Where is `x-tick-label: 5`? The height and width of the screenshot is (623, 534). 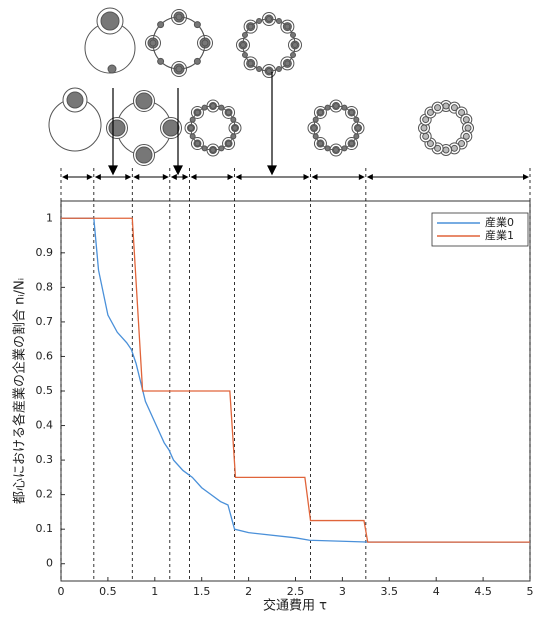
x-tick-label: 5 is located at coordinates (530, 591).